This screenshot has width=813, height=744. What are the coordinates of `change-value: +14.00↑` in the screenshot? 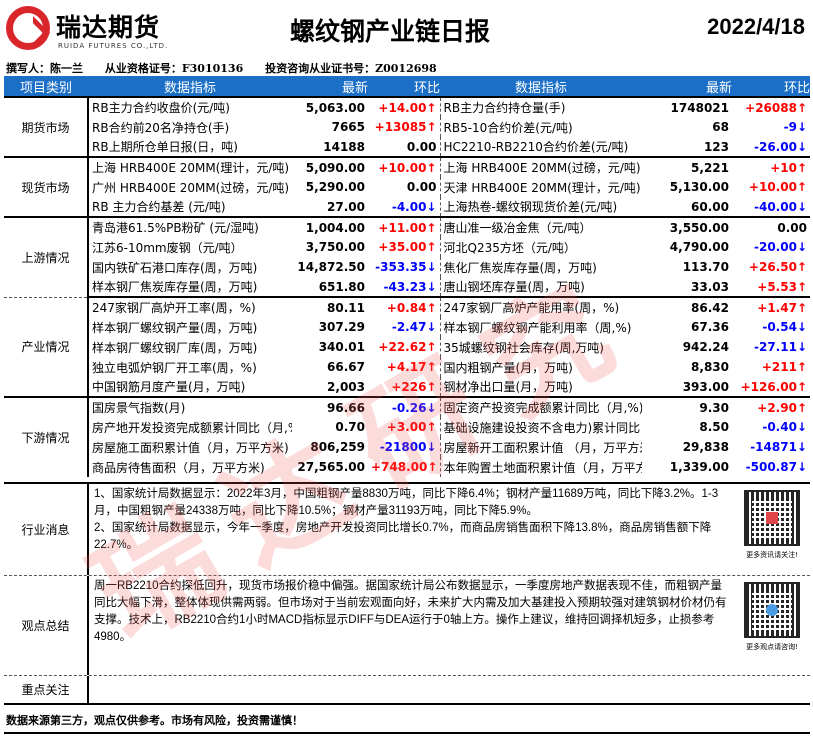 It's located at (404, 106).